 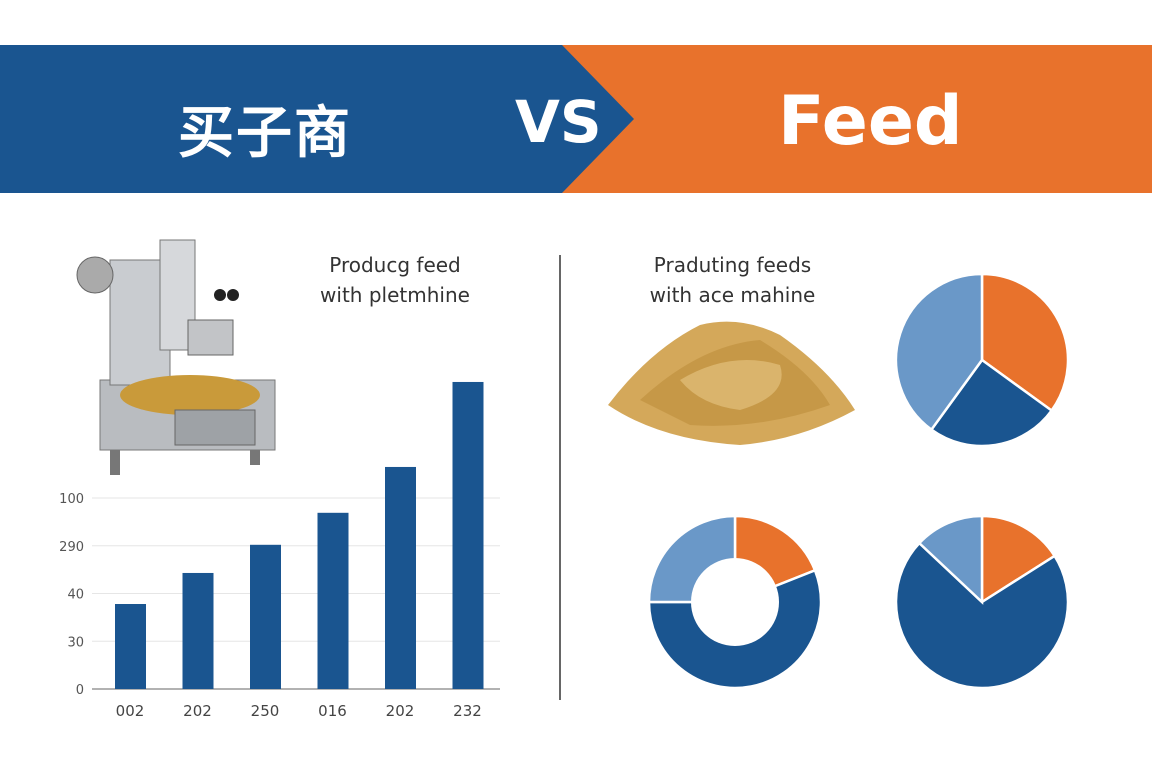 I want to click on right-title: Feed, so click(x=870, y=121).